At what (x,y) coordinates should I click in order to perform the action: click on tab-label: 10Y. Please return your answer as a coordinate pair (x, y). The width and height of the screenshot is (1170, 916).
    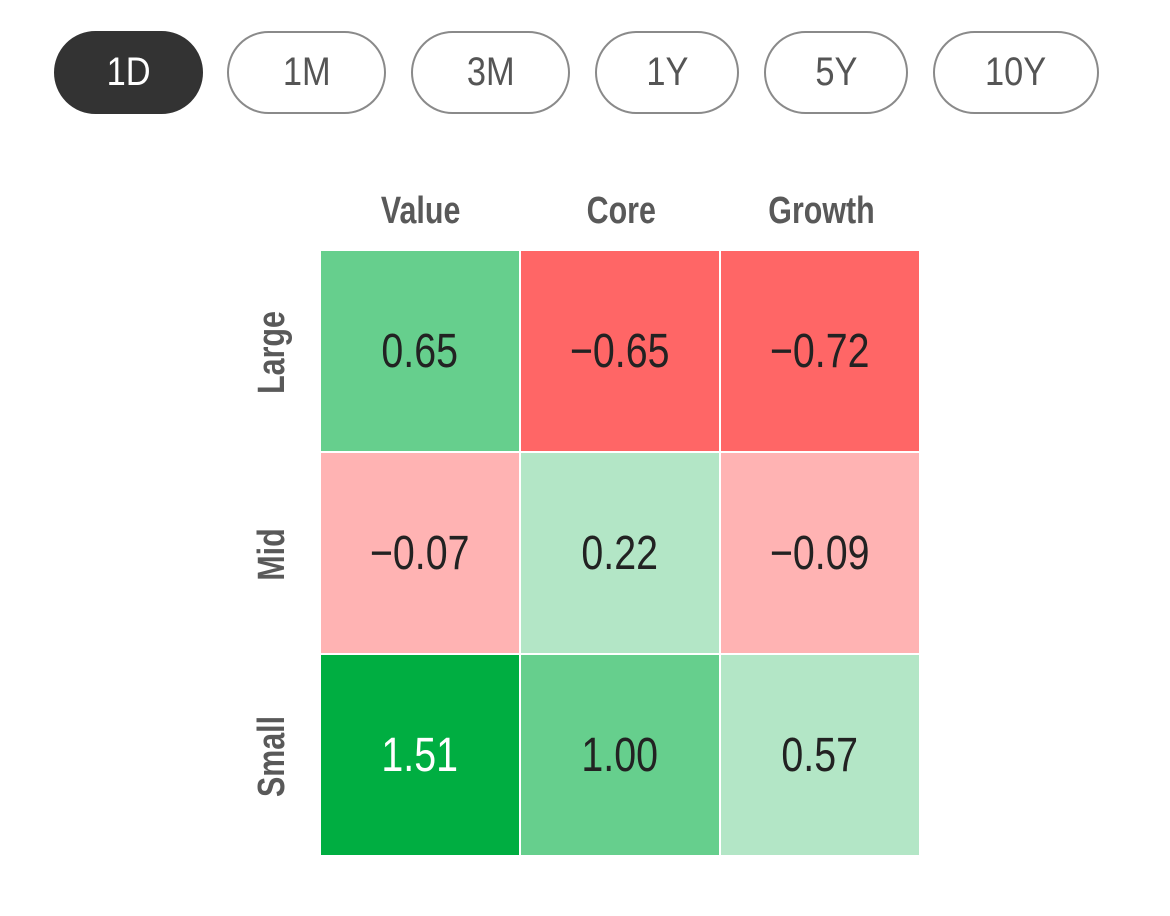
    Looking at the image, I should click on (1016, 72).